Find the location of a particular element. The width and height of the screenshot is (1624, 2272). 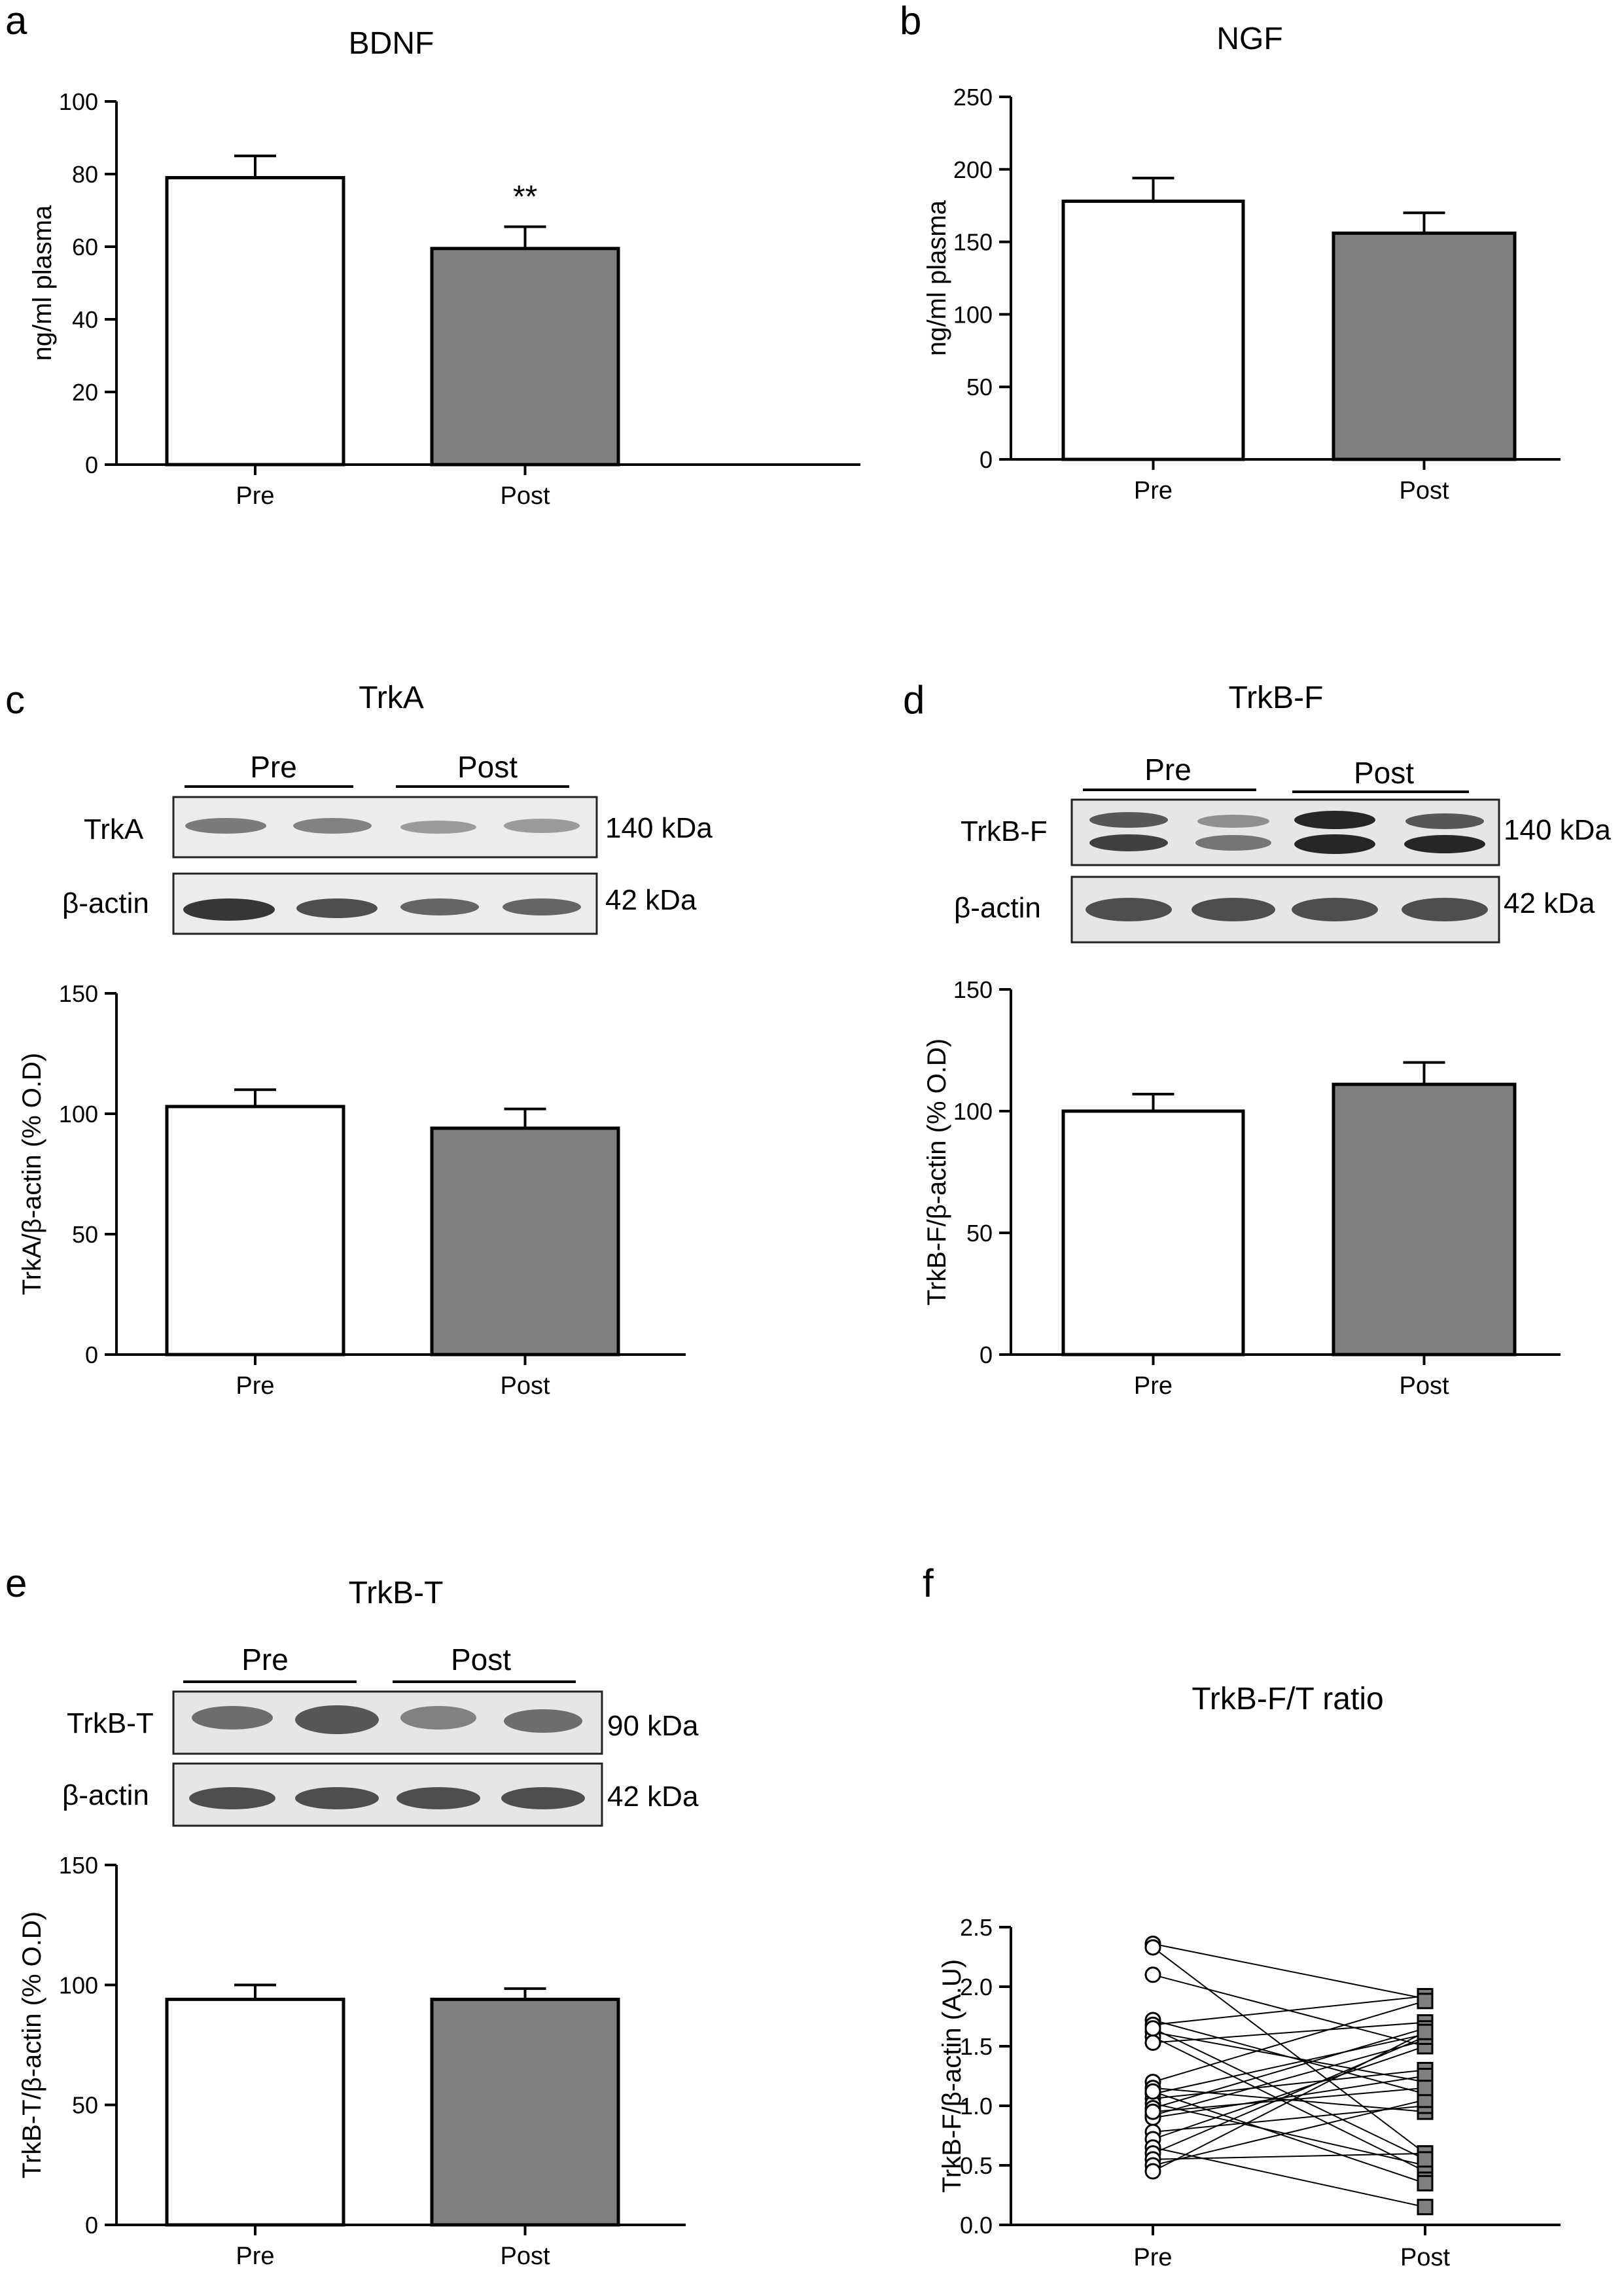

panel-label-c: c is located at coordinates (15, 700).